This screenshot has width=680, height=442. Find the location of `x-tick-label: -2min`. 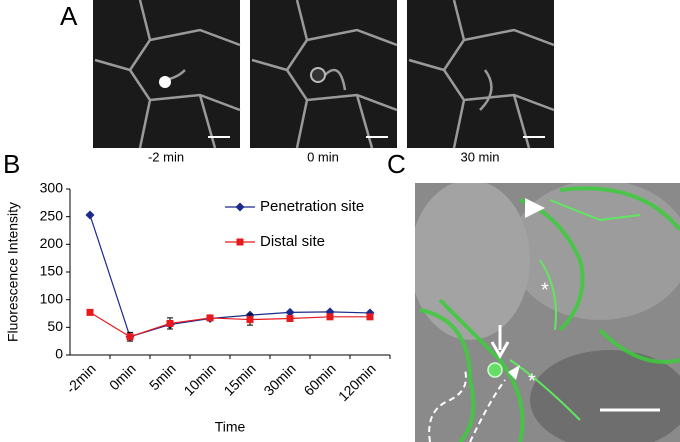

x-tick-label: -2min is located at coordinates (81, 378).